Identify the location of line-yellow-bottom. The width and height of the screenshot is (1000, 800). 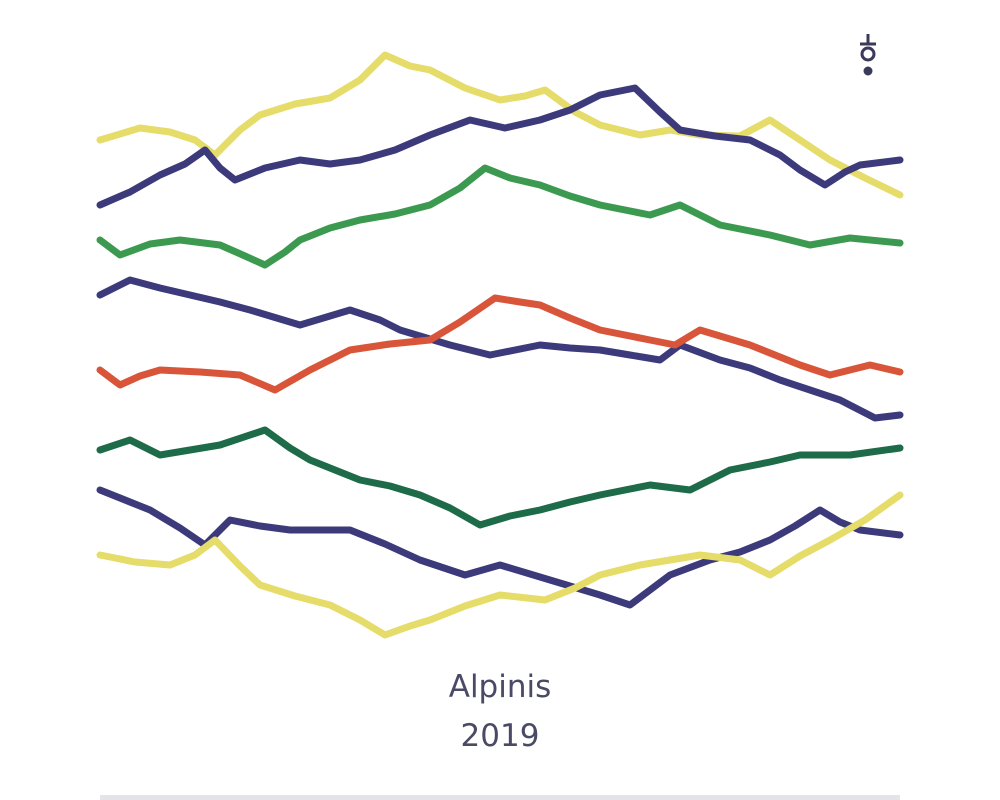
(500, 565).